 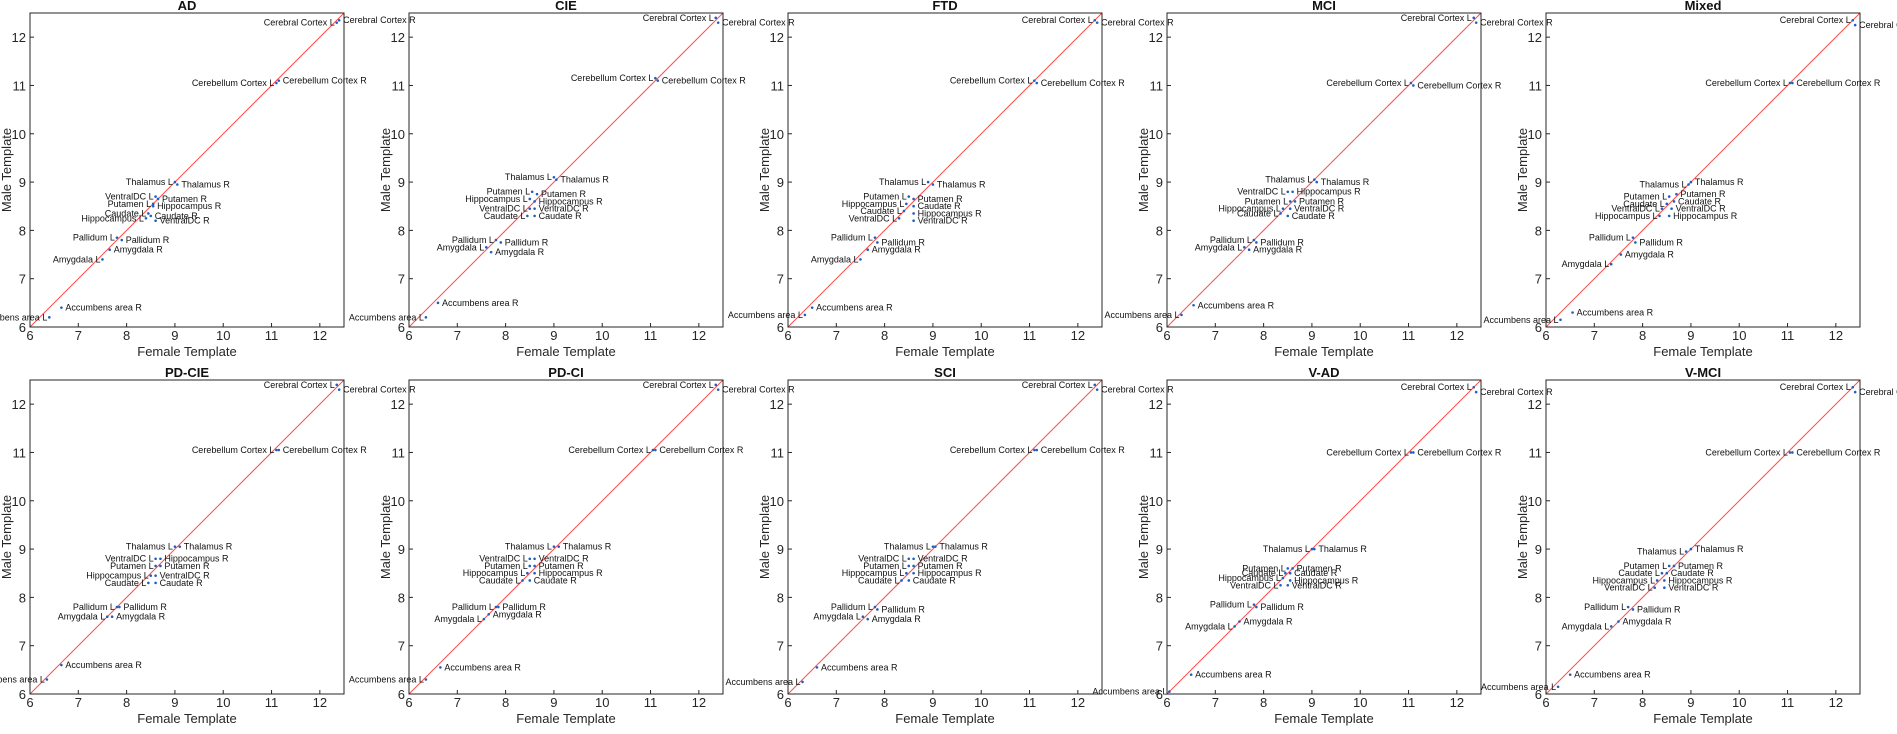 What do you see at coordinates (1739, 335) in the screenshot?
I see `x-tick-label: 10` at bounding box center [1739, 335].